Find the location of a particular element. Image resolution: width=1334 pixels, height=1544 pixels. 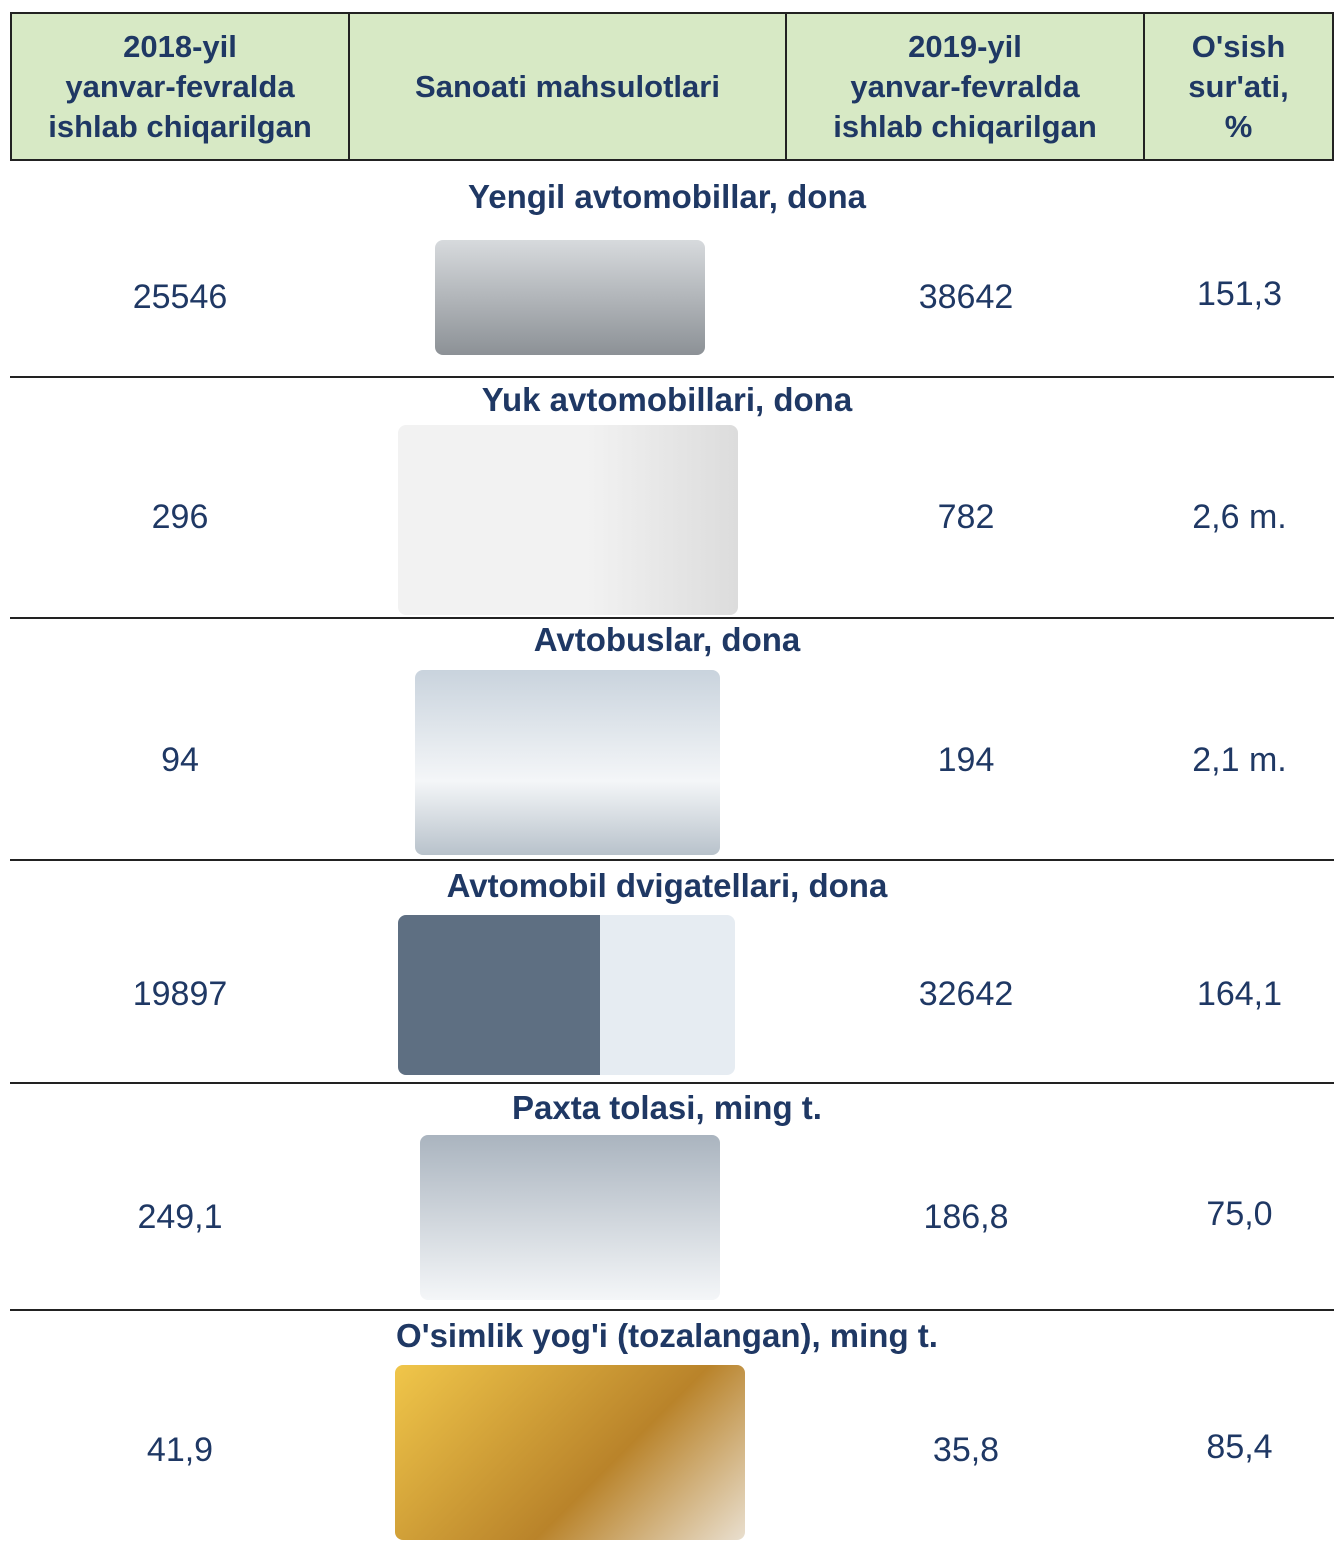

header-line: sur'ati, is located at coordinates (1238, 86).